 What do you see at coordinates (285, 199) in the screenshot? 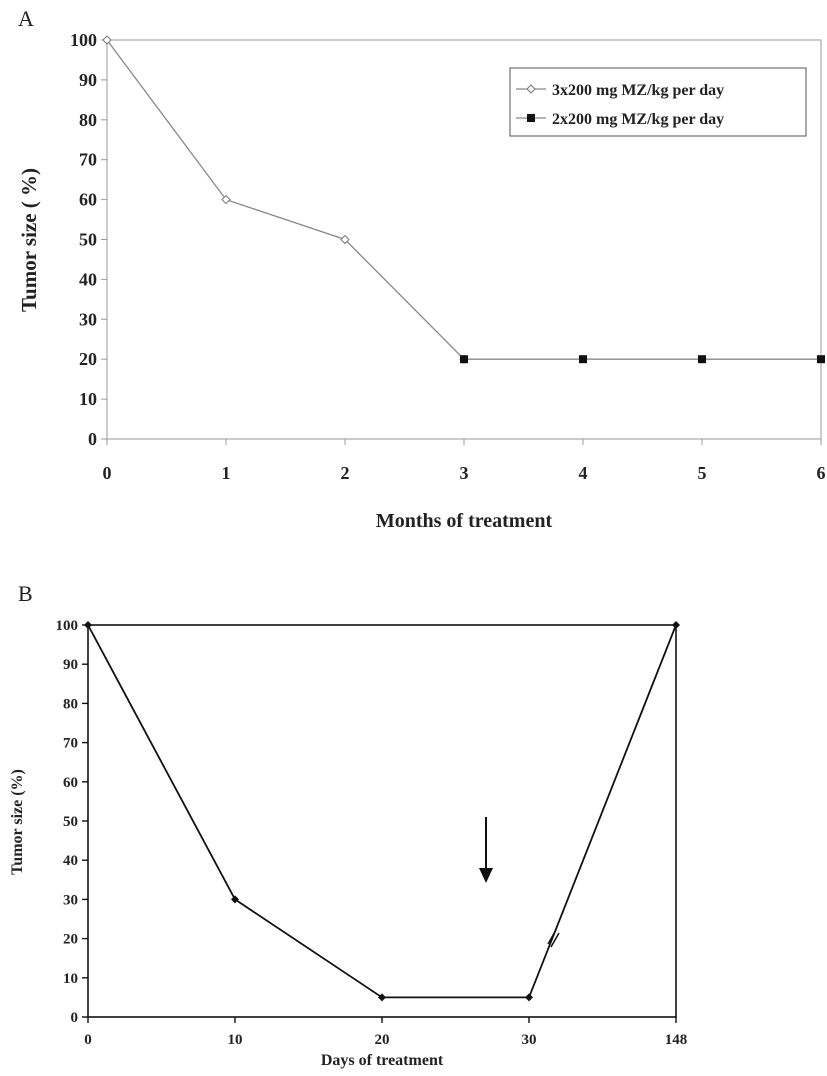
I see `series-1-line` at bounding box center [285, 199].